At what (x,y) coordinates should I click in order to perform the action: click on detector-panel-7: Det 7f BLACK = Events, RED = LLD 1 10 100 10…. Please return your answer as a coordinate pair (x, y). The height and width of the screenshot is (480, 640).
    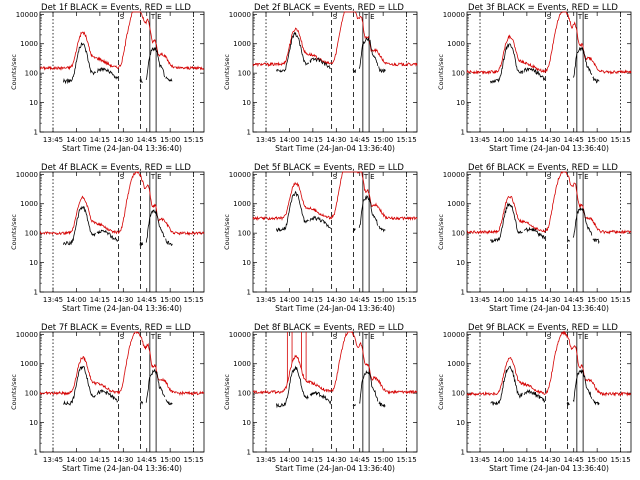
    Looking at the image, I should click on (107, 398).